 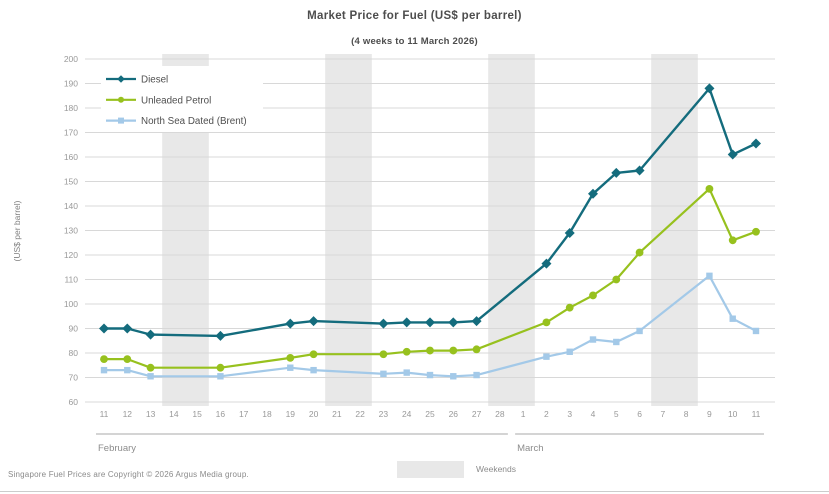 I want to click on x-tick-label: 16, so click(x=221, y=414).